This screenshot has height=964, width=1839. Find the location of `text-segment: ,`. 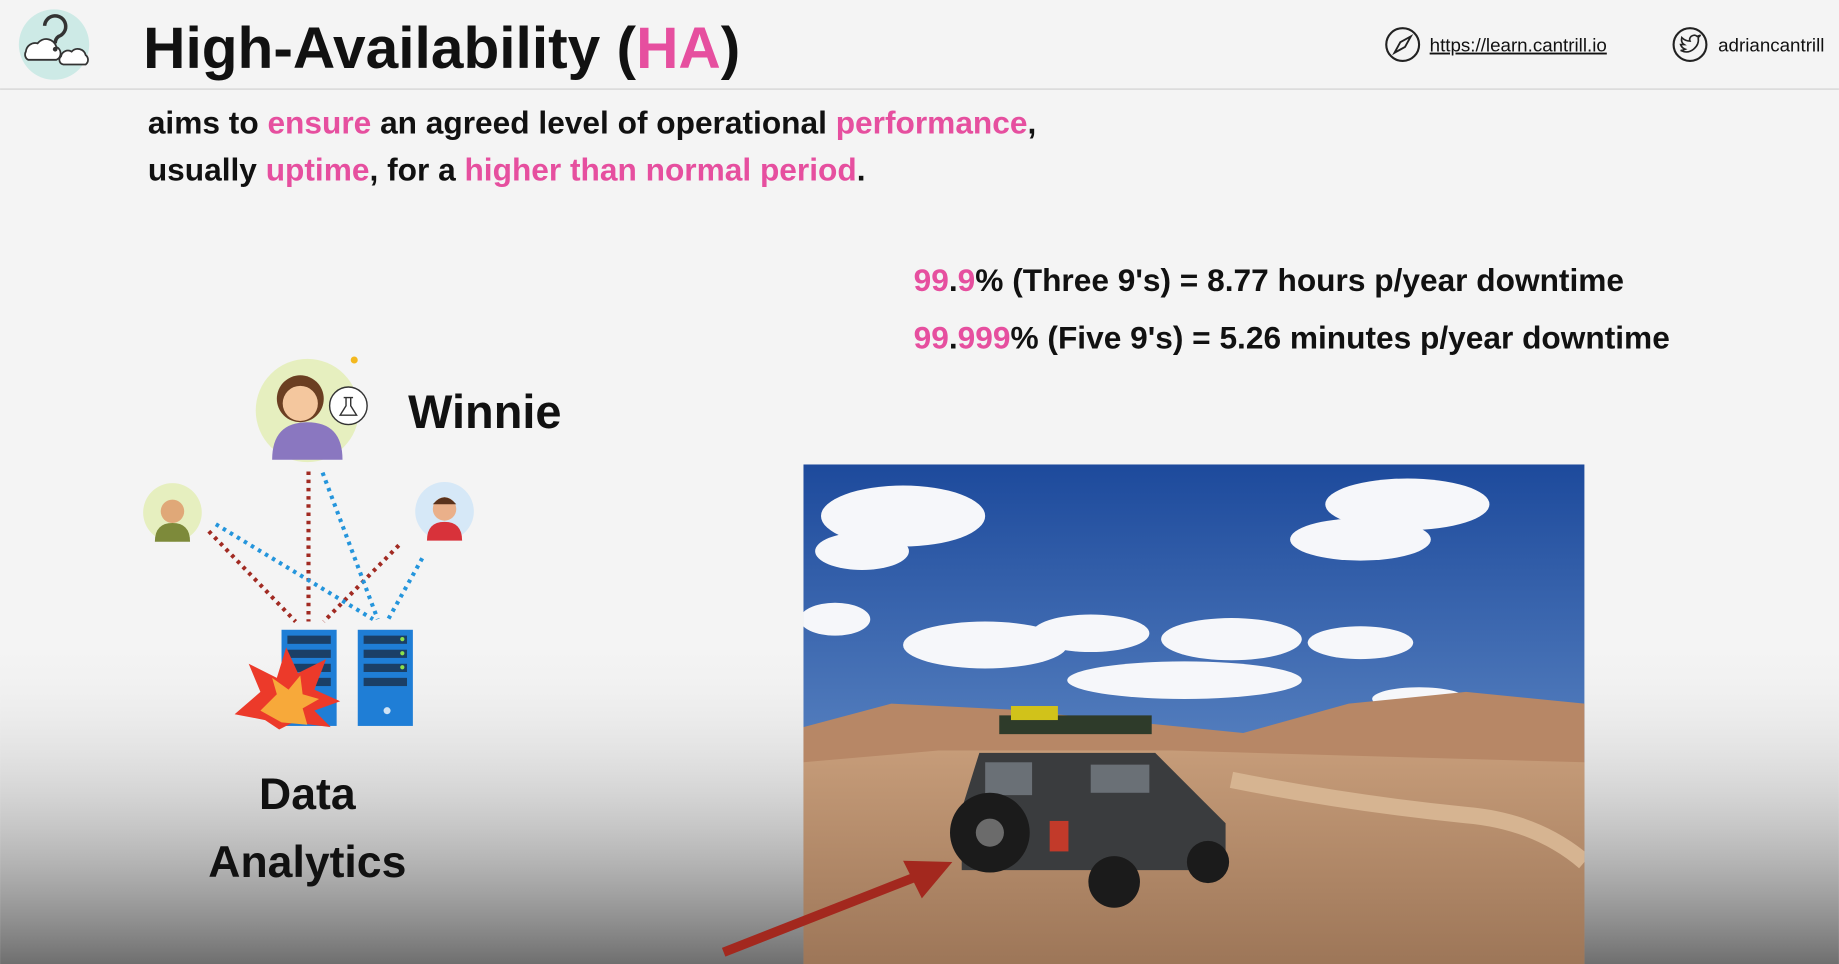

text-segment: , is located at coordinates (1031, 123).